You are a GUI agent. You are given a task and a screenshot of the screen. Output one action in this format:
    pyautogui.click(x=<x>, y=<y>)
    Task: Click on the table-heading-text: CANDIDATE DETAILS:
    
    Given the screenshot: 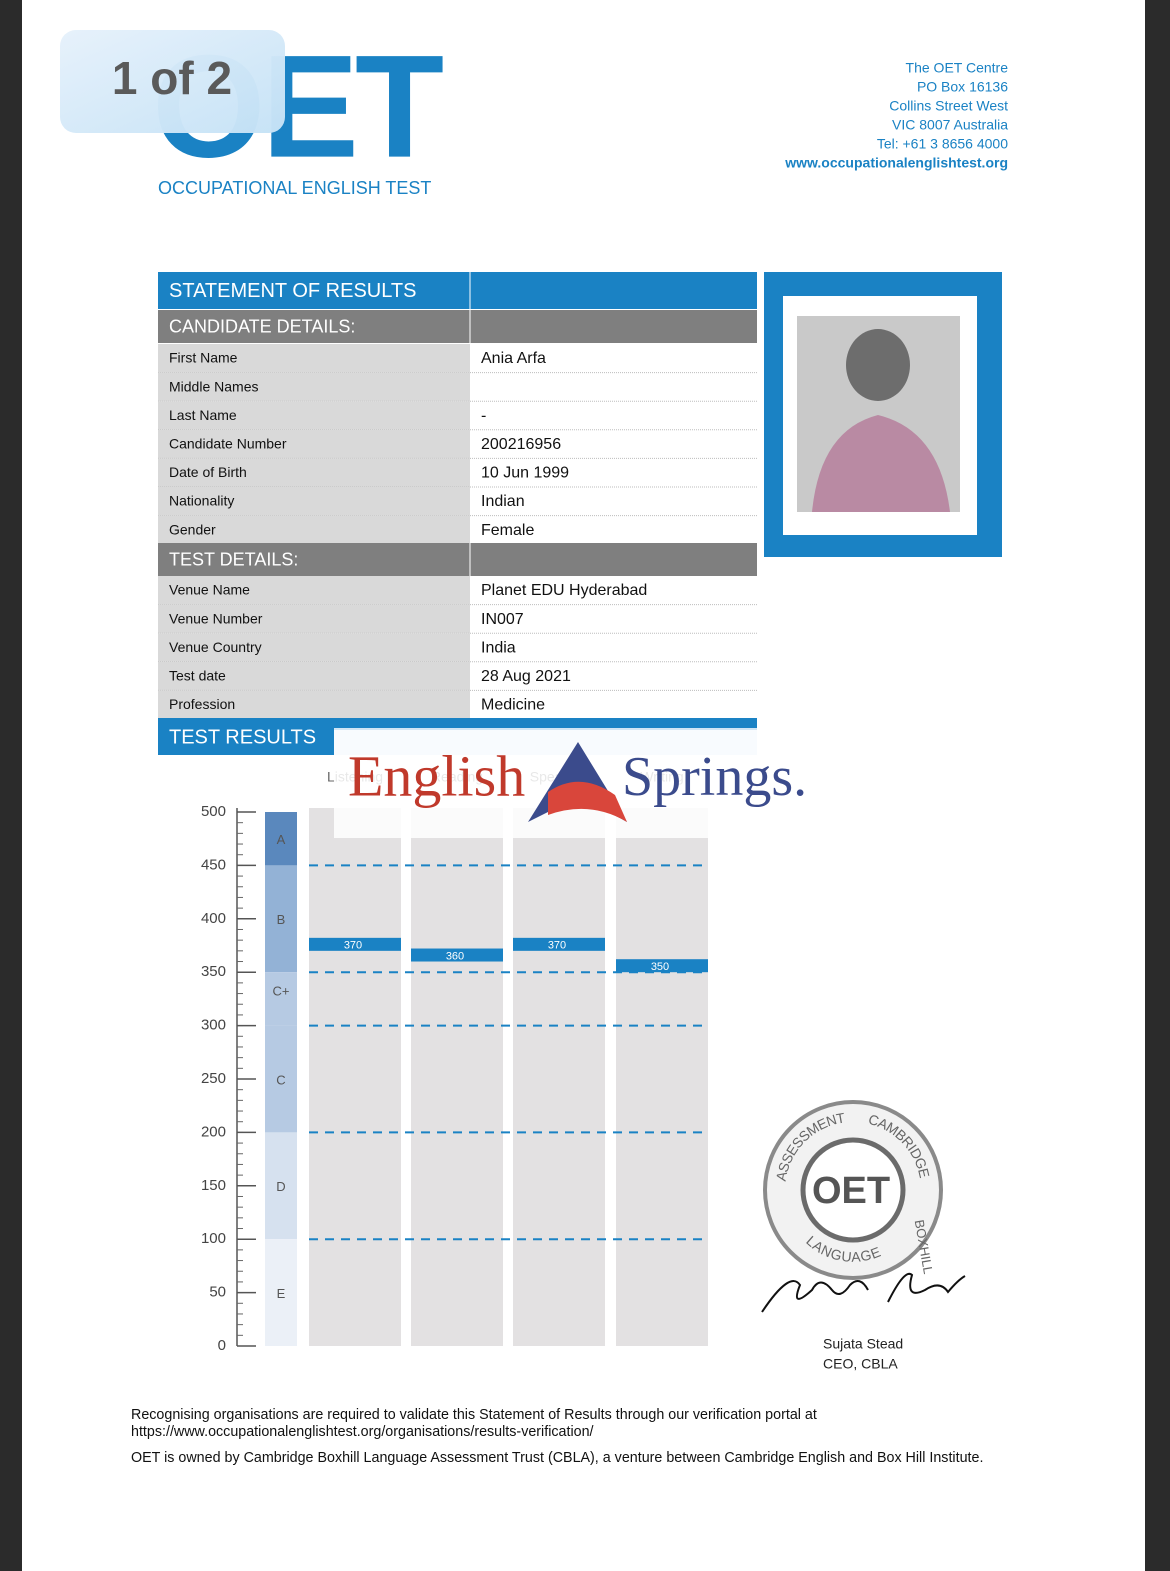 What is the action you would take?
    pyautogui.click(x=262, y=326)
    